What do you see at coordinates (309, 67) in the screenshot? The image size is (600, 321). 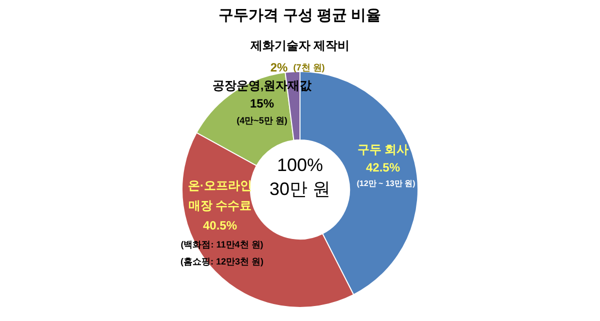 I see `text: (7천 원)` at bounding box center [309, 67].